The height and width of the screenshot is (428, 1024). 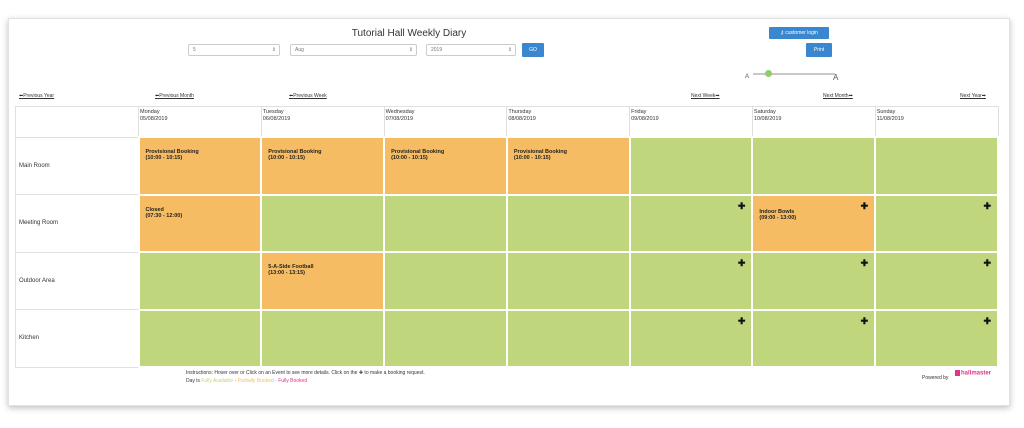 I want to click on room-label: Main Room, so click(x=77, y=165).